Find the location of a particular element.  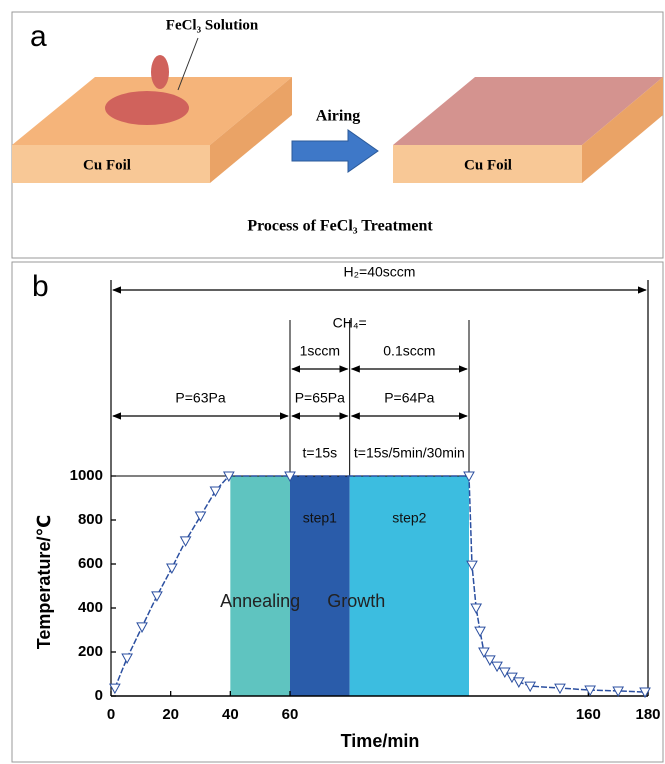

x-axis-label: Time/min is located at coordinates (380, 741).